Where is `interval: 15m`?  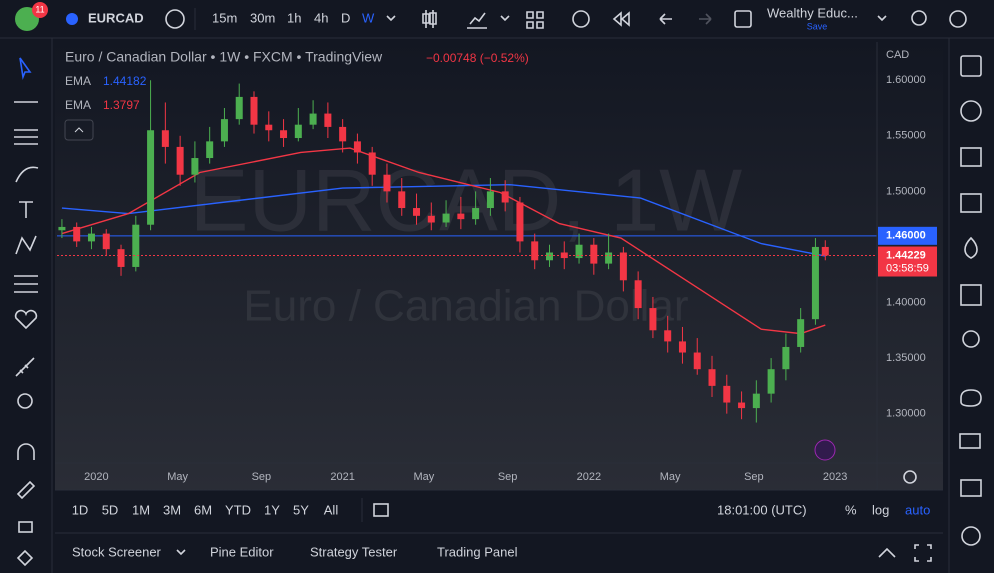
interval: 15m is located at coordinates (224, 17).